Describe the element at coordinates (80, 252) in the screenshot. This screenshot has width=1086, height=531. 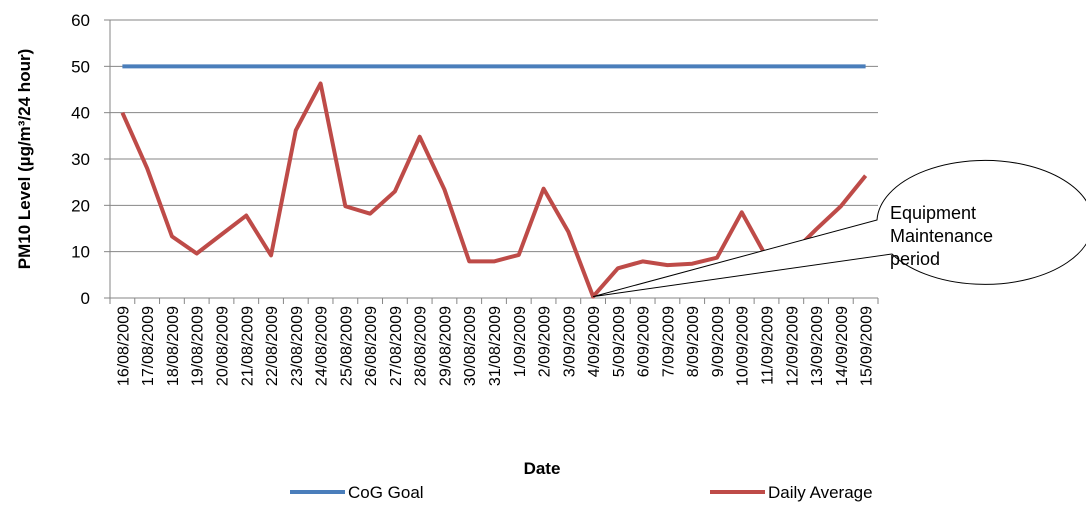
I see `y-tick-label: 10` at that location.